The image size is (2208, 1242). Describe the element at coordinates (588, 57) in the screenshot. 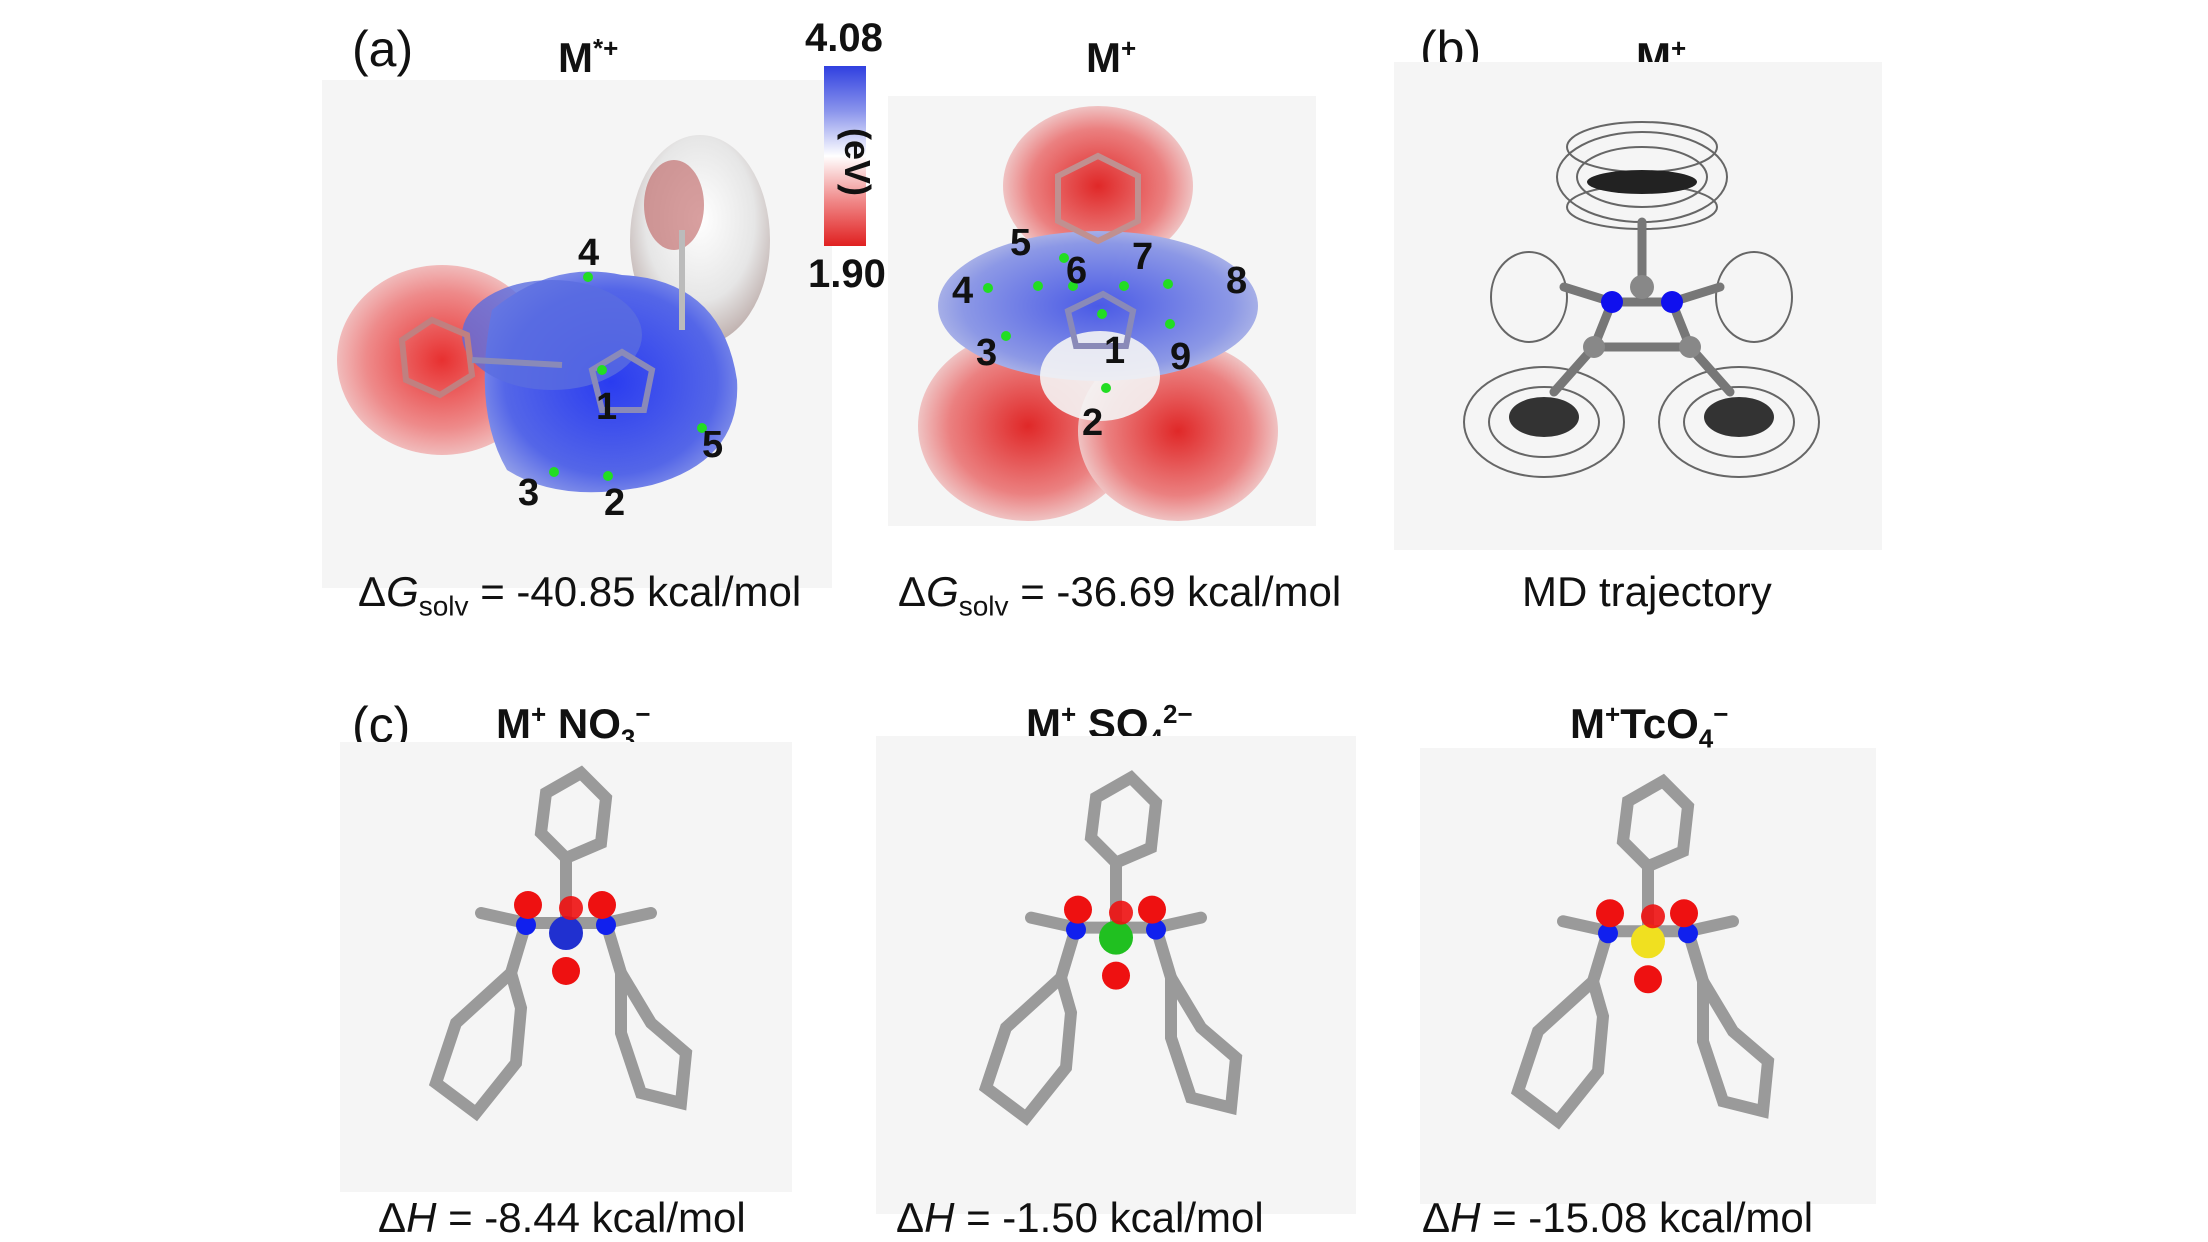

I see `panel-a-left-title: M*+` at that location.